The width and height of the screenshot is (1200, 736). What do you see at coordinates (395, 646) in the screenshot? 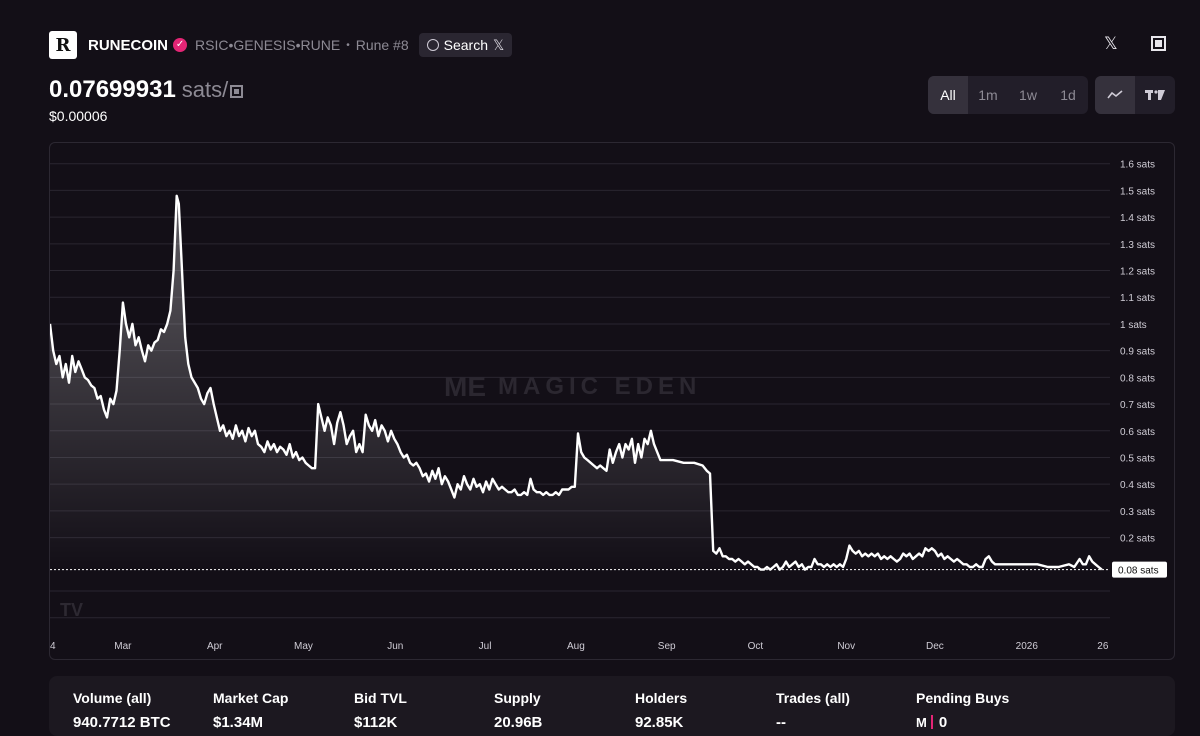
I see `x-tick-label: Jun` at bounding box center [395, 646].